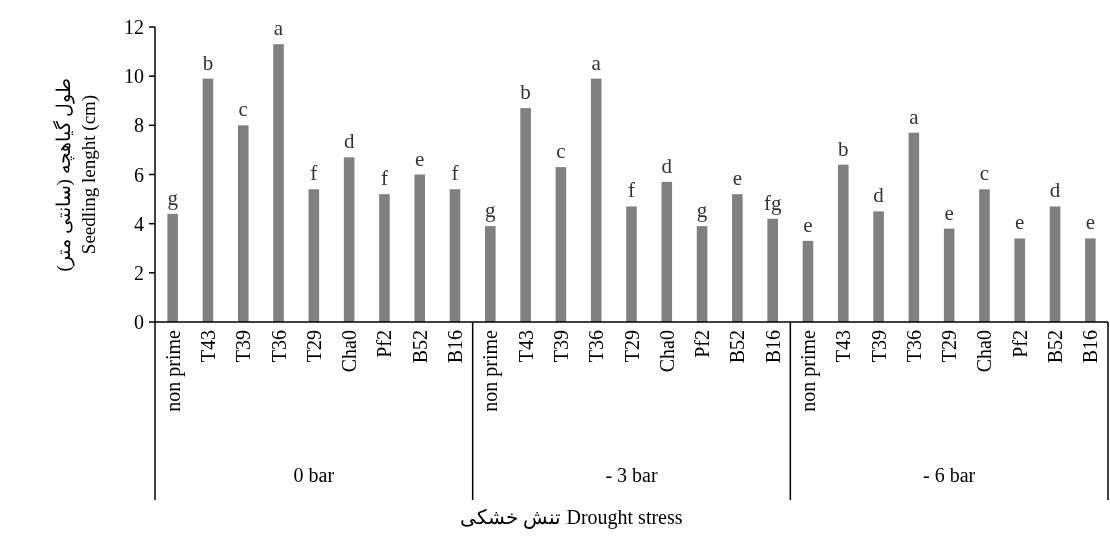 The height and width of the screenshot is (559, 1110). Describe the element at coordinates (314, 475) in the screenshot. I see `text: 0 bar` at that location.